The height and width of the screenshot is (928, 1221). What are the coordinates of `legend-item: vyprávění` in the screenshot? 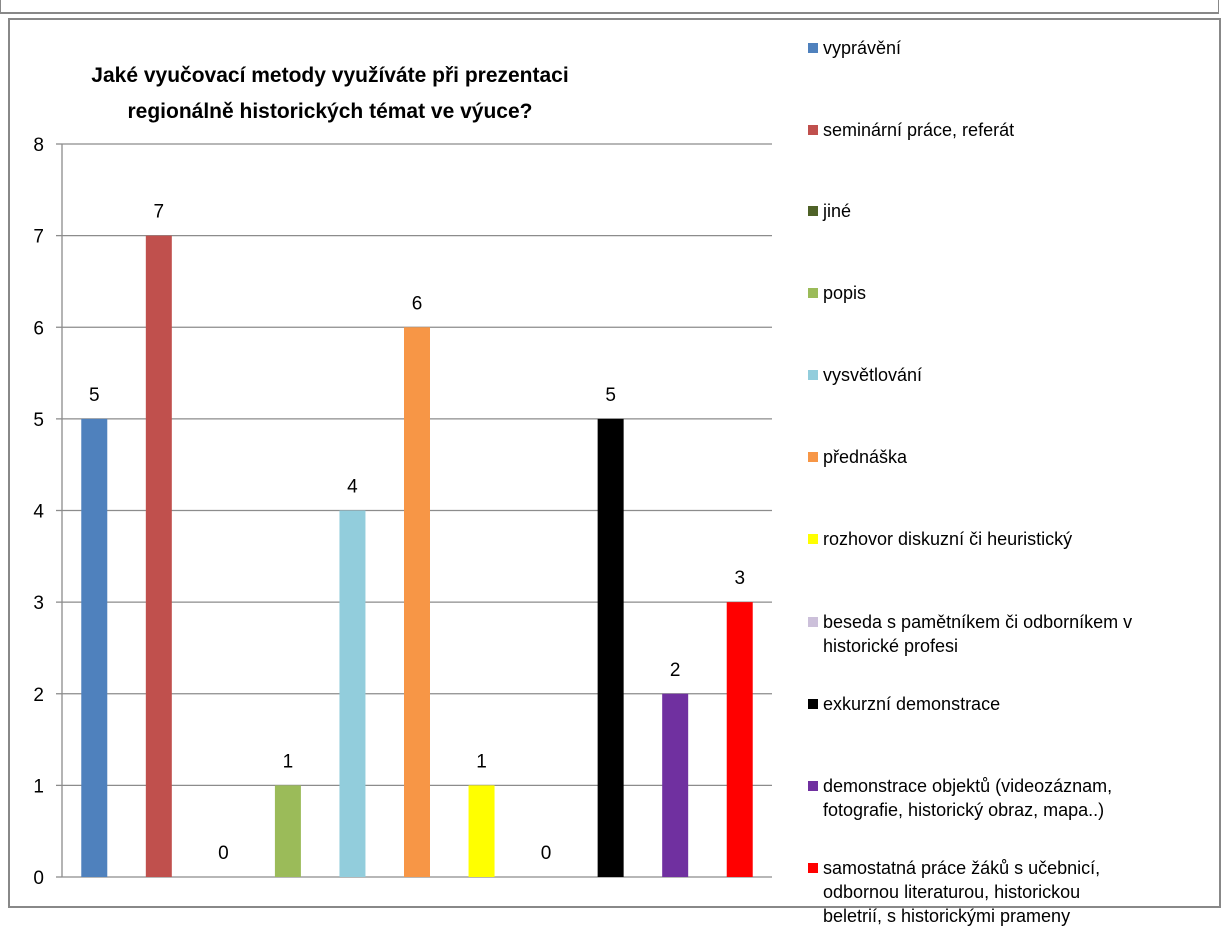 It's located at (854, 48).